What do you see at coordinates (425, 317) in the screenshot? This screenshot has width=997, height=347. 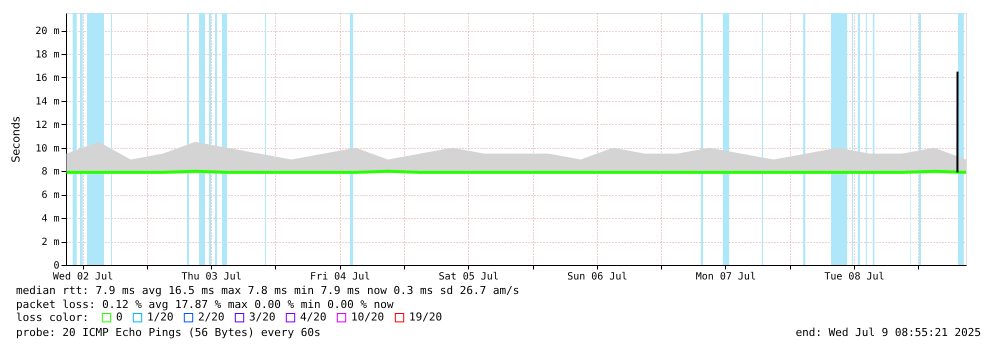 I see `legend-label: 19/20` at bounding box center [425, 317].